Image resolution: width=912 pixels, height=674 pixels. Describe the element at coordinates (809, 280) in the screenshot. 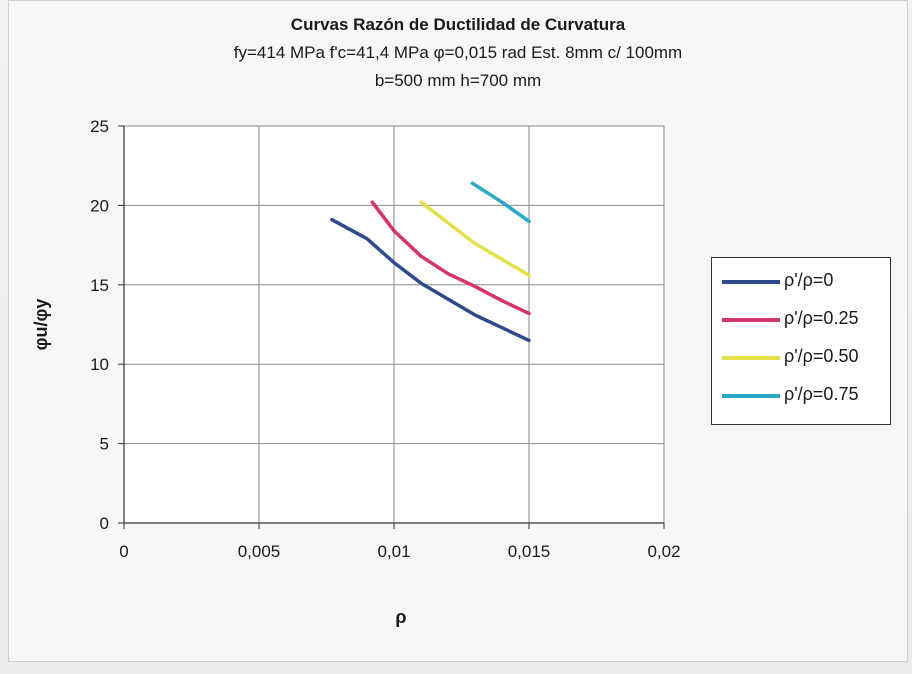

I see `legend-label: ρ'/ρ=0` at that location.